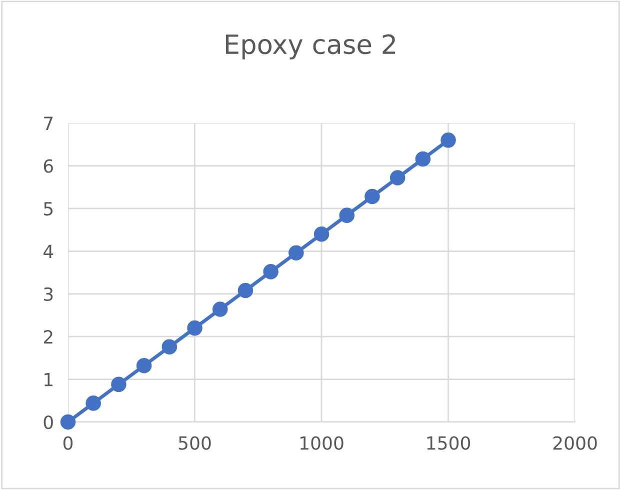 This screenshot has height=490, width=621. What do you see at coordinates (48, 379) in the screenshot?
I see `y-tick-label: 1` at bounding box center [48, 379].